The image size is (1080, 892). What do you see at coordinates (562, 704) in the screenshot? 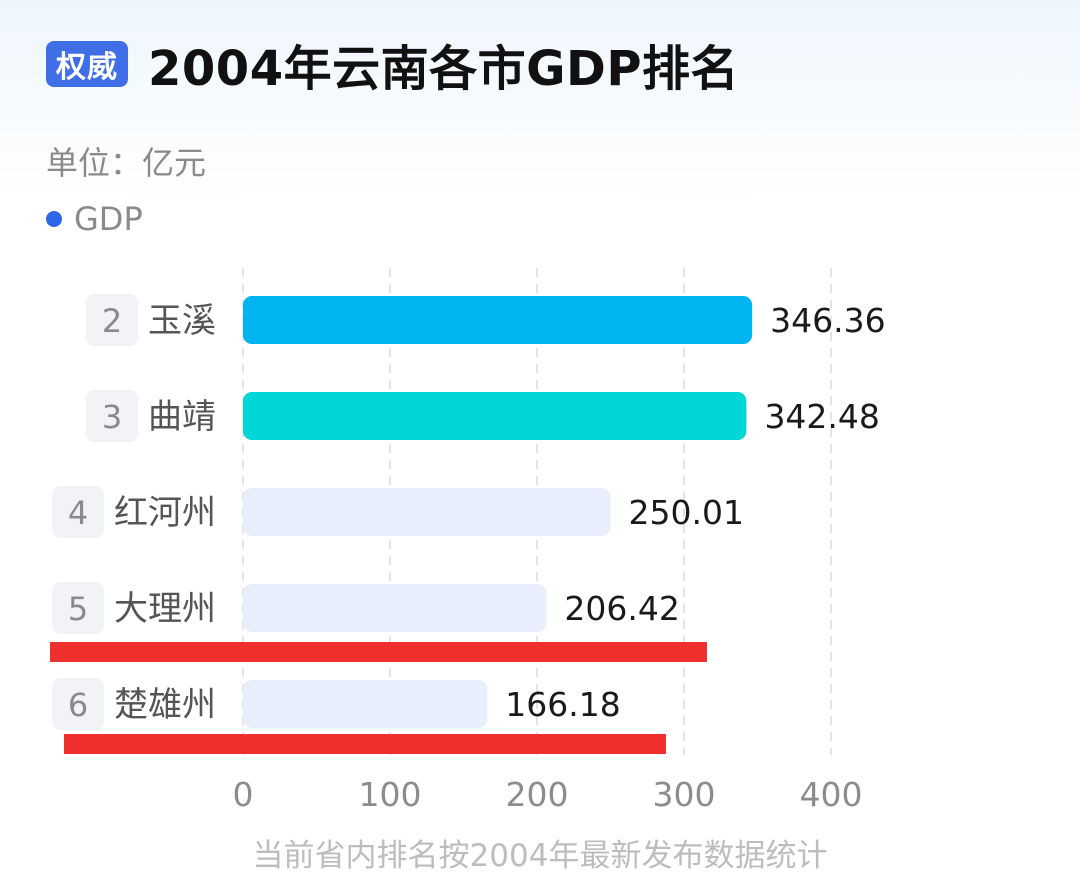
I see `data-label: 166.18` at bounding box center [562, 704].